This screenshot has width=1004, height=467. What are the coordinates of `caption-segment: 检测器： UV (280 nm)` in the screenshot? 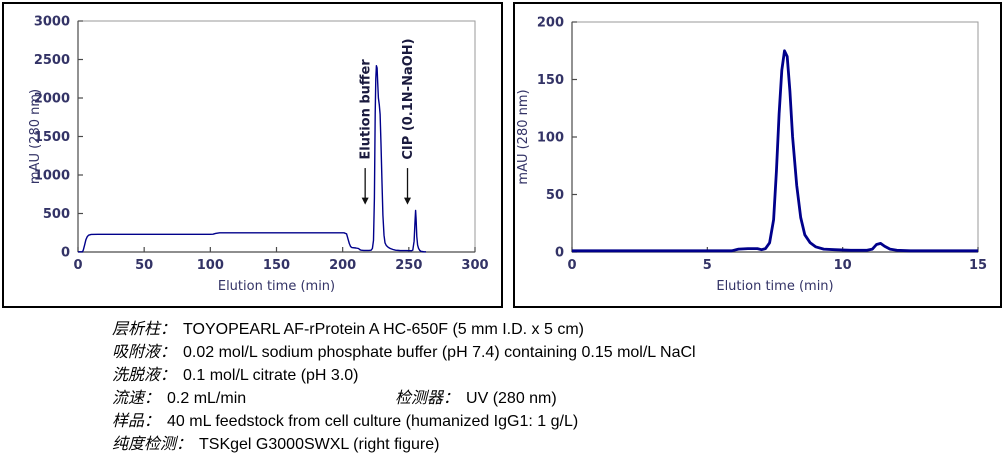 It's located at (476, 397).